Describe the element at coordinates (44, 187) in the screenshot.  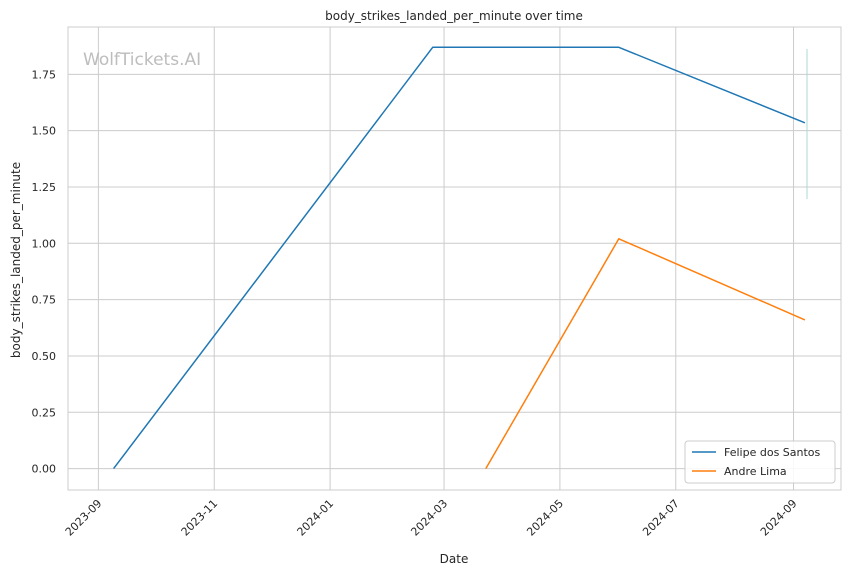
I see `y-tick-label: 1.25` at that location.